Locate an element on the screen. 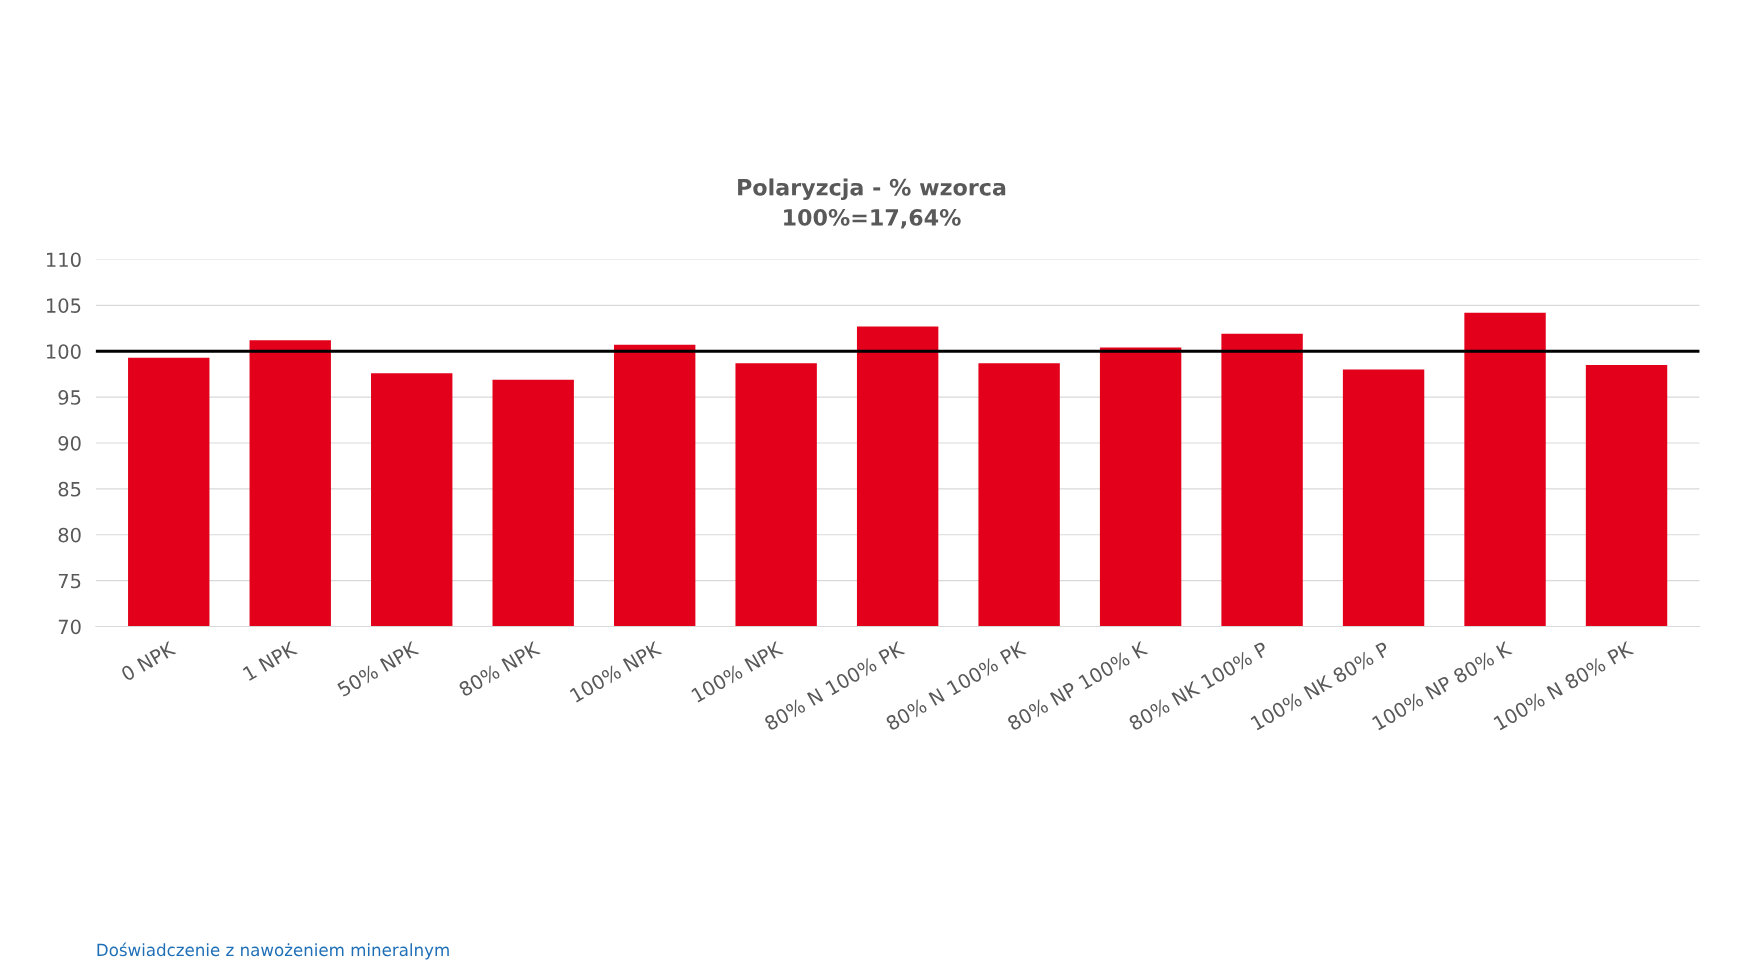 The width and height of the screenshot is (1743, 979). y-tick-label: 90 is located at coordinates (69, 443).